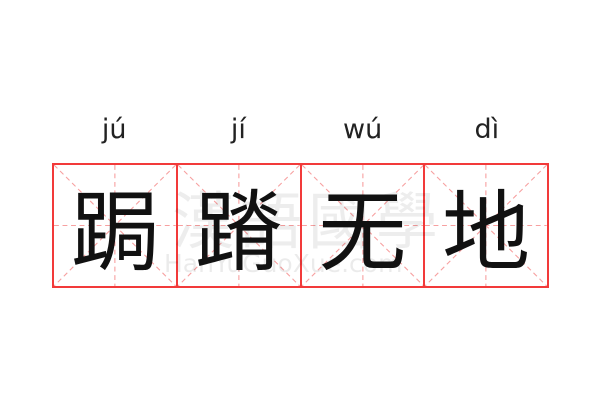 The image size is (600, 400). What do you see at coordinates (114, 232) in the screenshot?
I see `character-1: 跼` at bounding box center [114, 232].